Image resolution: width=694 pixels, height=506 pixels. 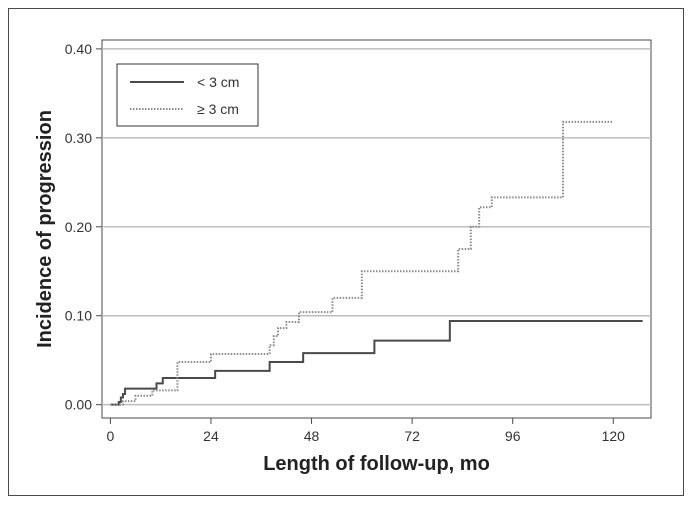 I want to click on y-tick-label: 0.10, so click(x=78, y=316).